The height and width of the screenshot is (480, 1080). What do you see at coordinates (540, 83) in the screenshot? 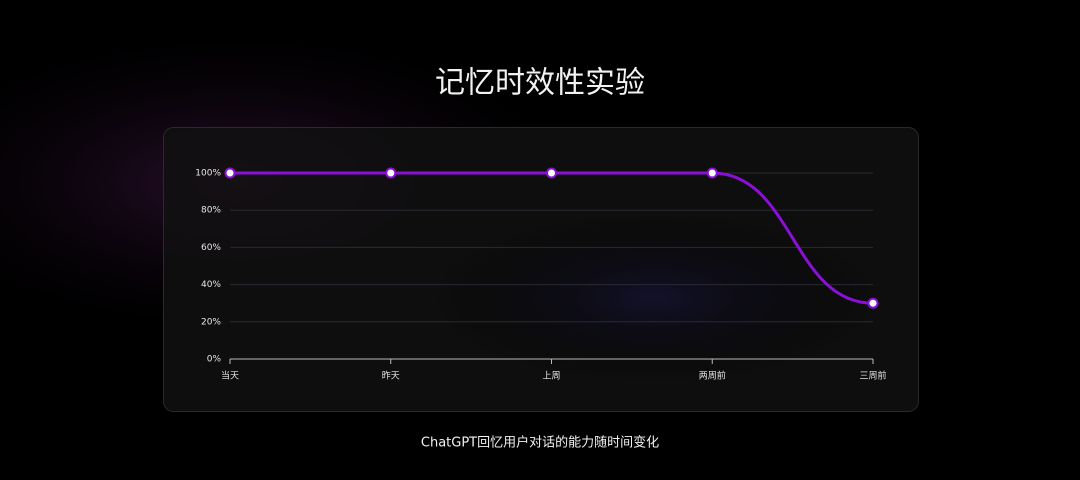
I see `chart-title: 记忆时效性实验` at bounding box center [540, 83].